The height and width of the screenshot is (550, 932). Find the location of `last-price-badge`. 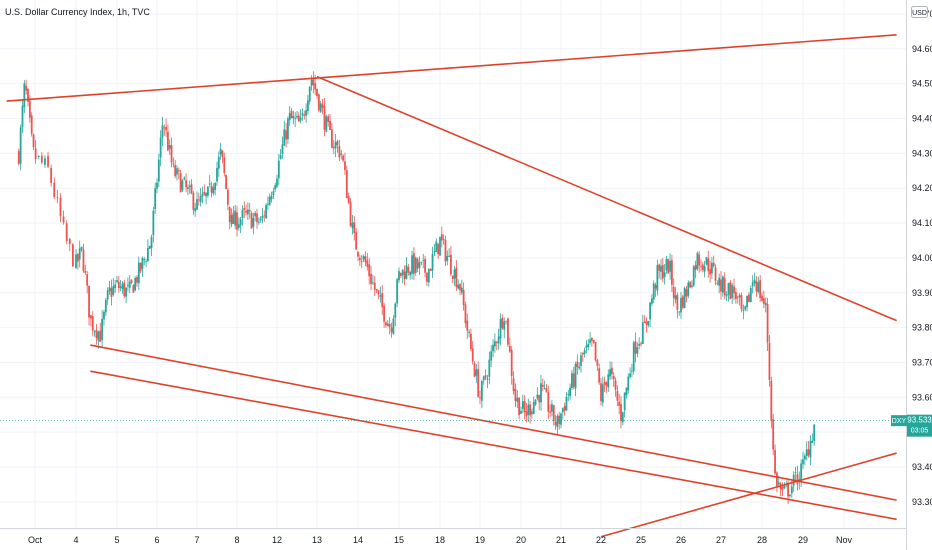

last-price-badge is located at coordinates (919, 425).